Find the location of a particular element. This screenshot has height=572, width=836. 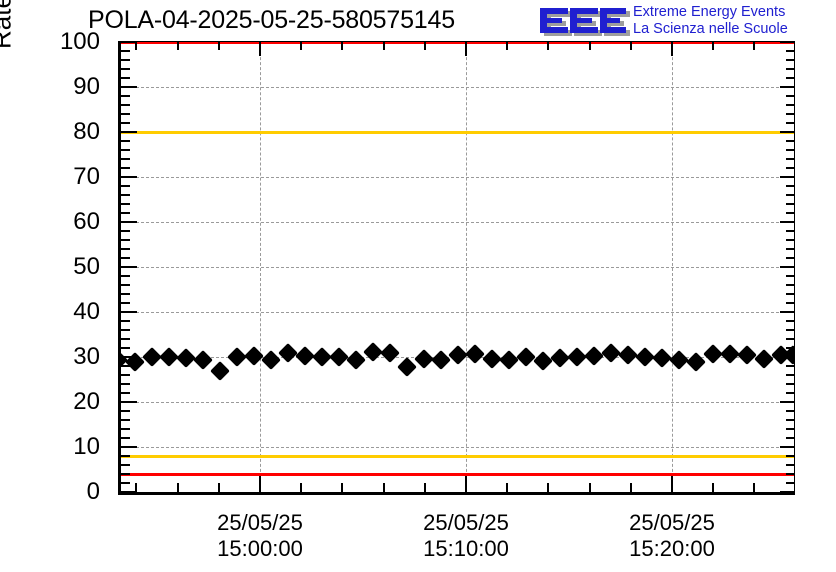

y-axis-tick-label: 60 is located at coordinates (86, 221).